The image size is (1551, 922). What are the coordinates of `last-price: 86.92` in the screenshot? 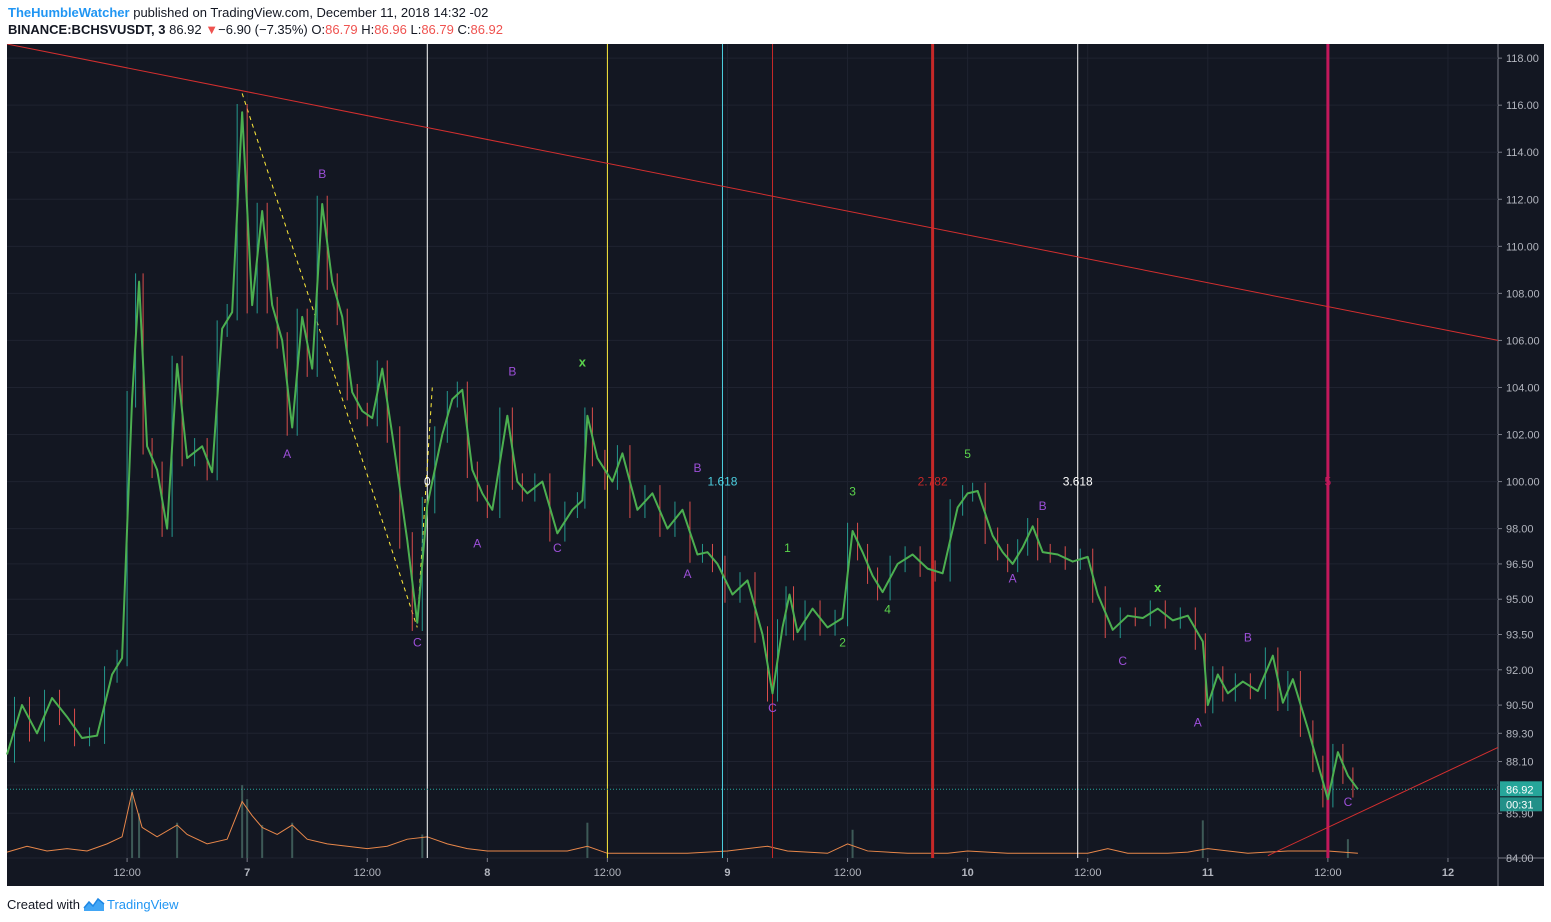 It's located at (185, 29).